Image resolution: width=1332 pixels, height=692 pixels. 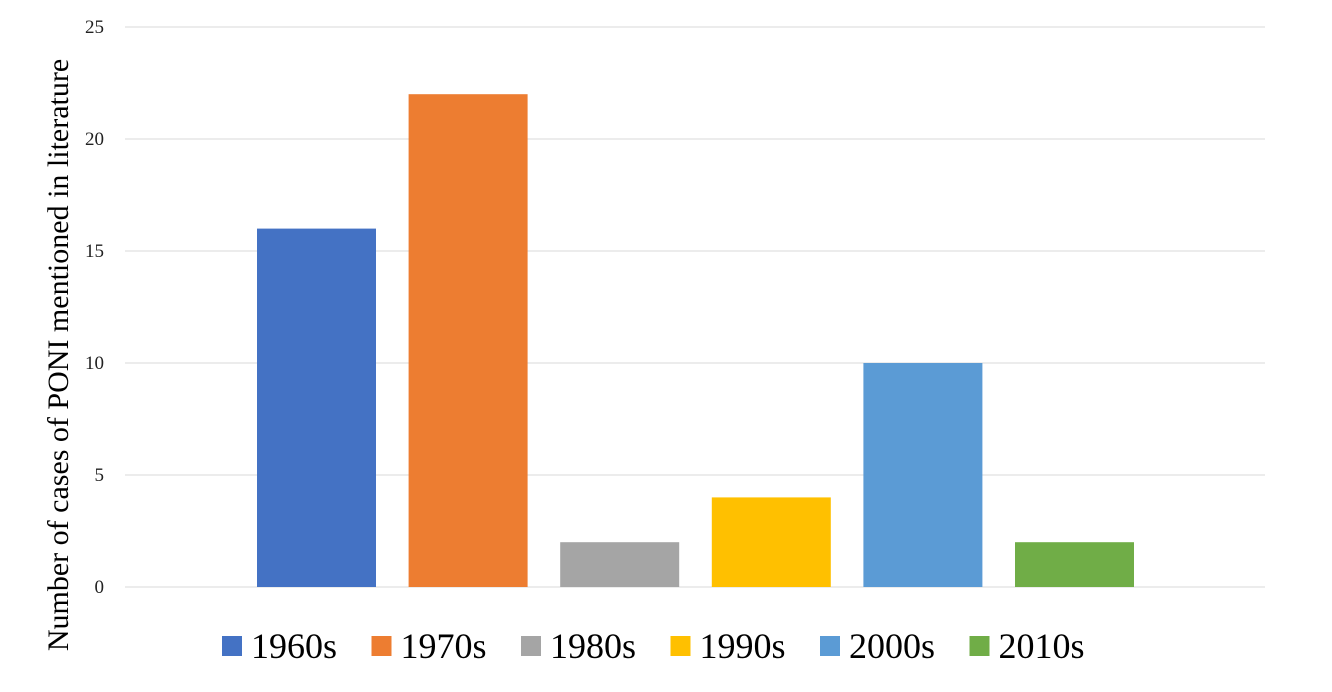 I want to click on bar-2000s, so click(x=923, y=475).